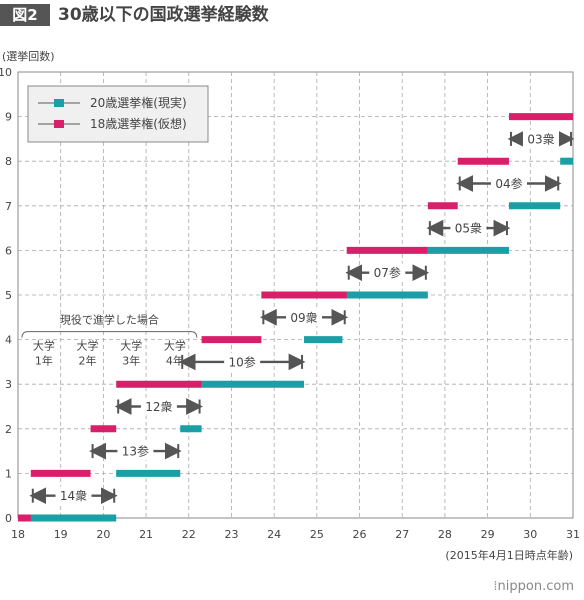 This screenshot has width=584, height=600. What do you see at coordinates (292, 15) in the screenshot?
I see `figure-header: 図2 30歳以下の国政選挙経験数` at bounding box center [292, 15].